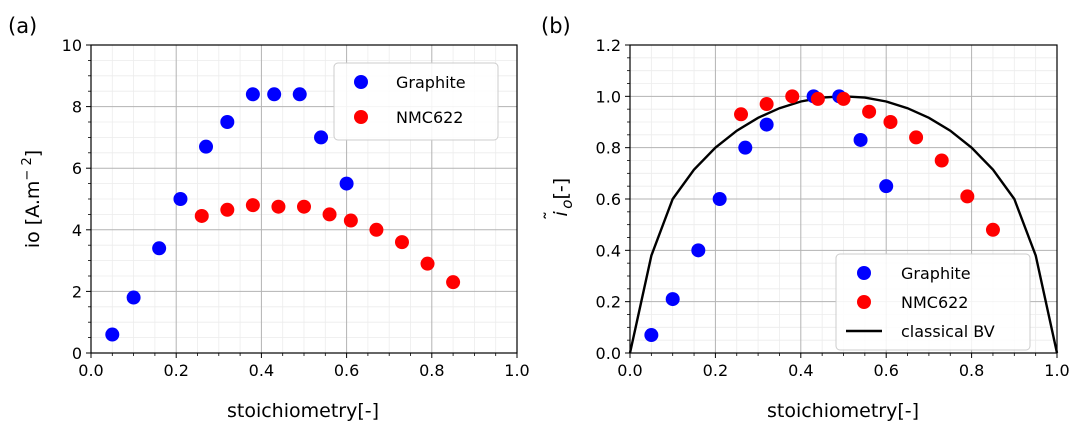 This screenshot has height=425, width=1078. I want to click on y-tick-label: 8, so click(77, 107).